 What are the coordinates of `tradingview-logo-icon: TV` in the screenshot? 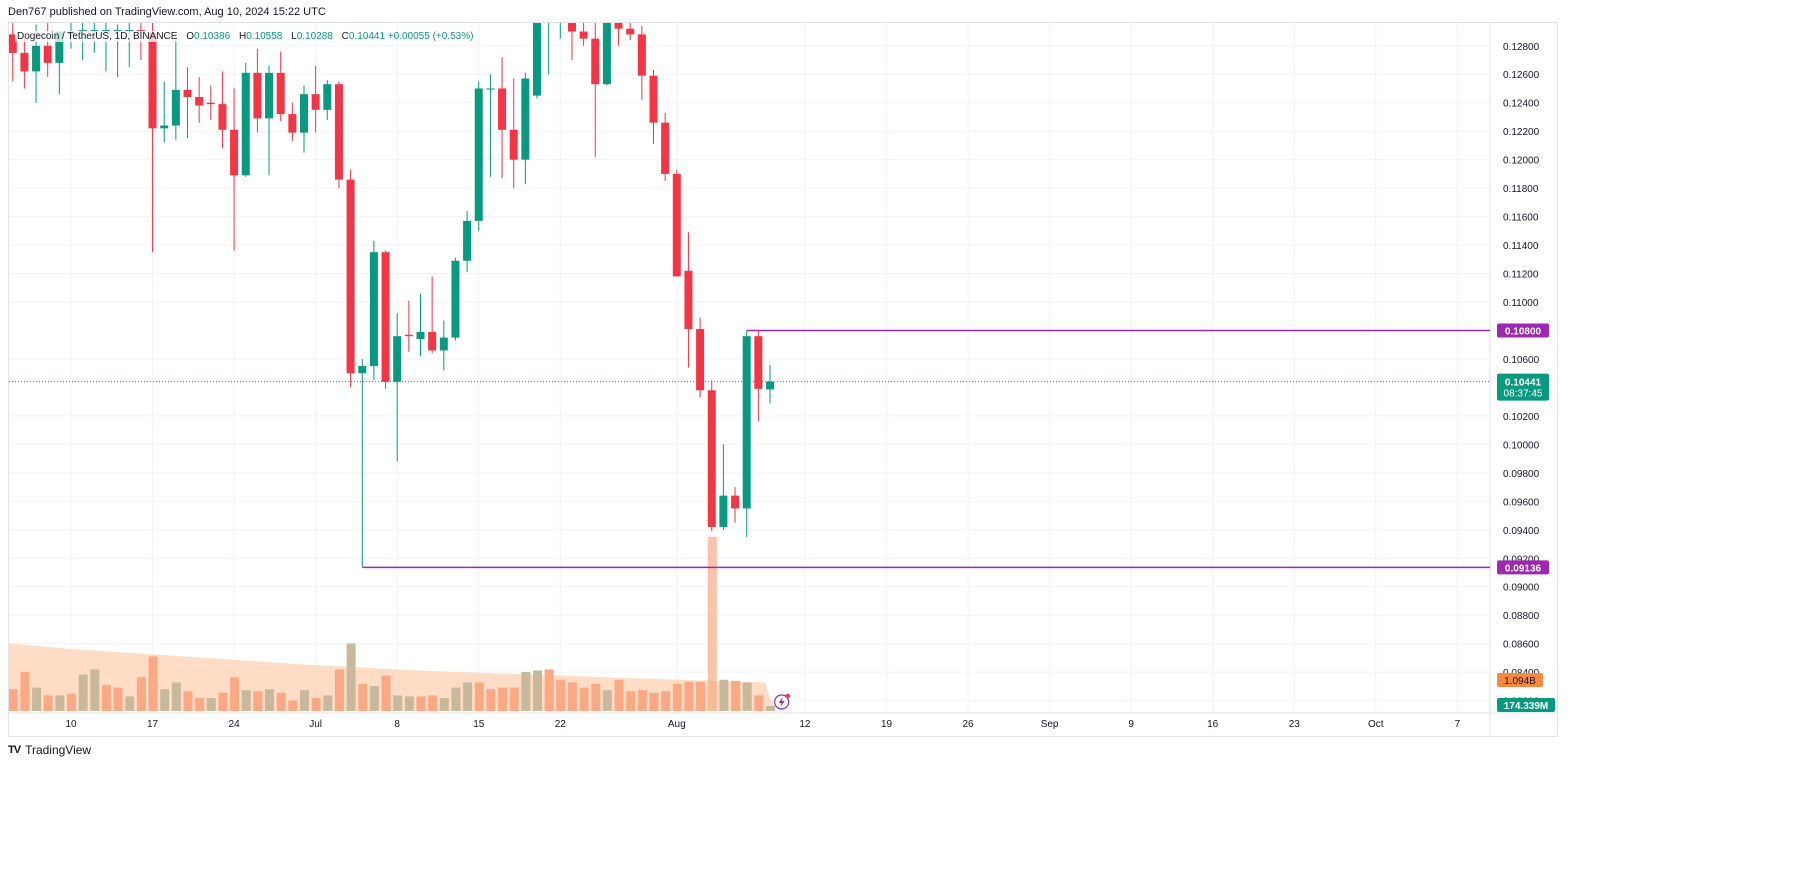 It's located at (14, 750).